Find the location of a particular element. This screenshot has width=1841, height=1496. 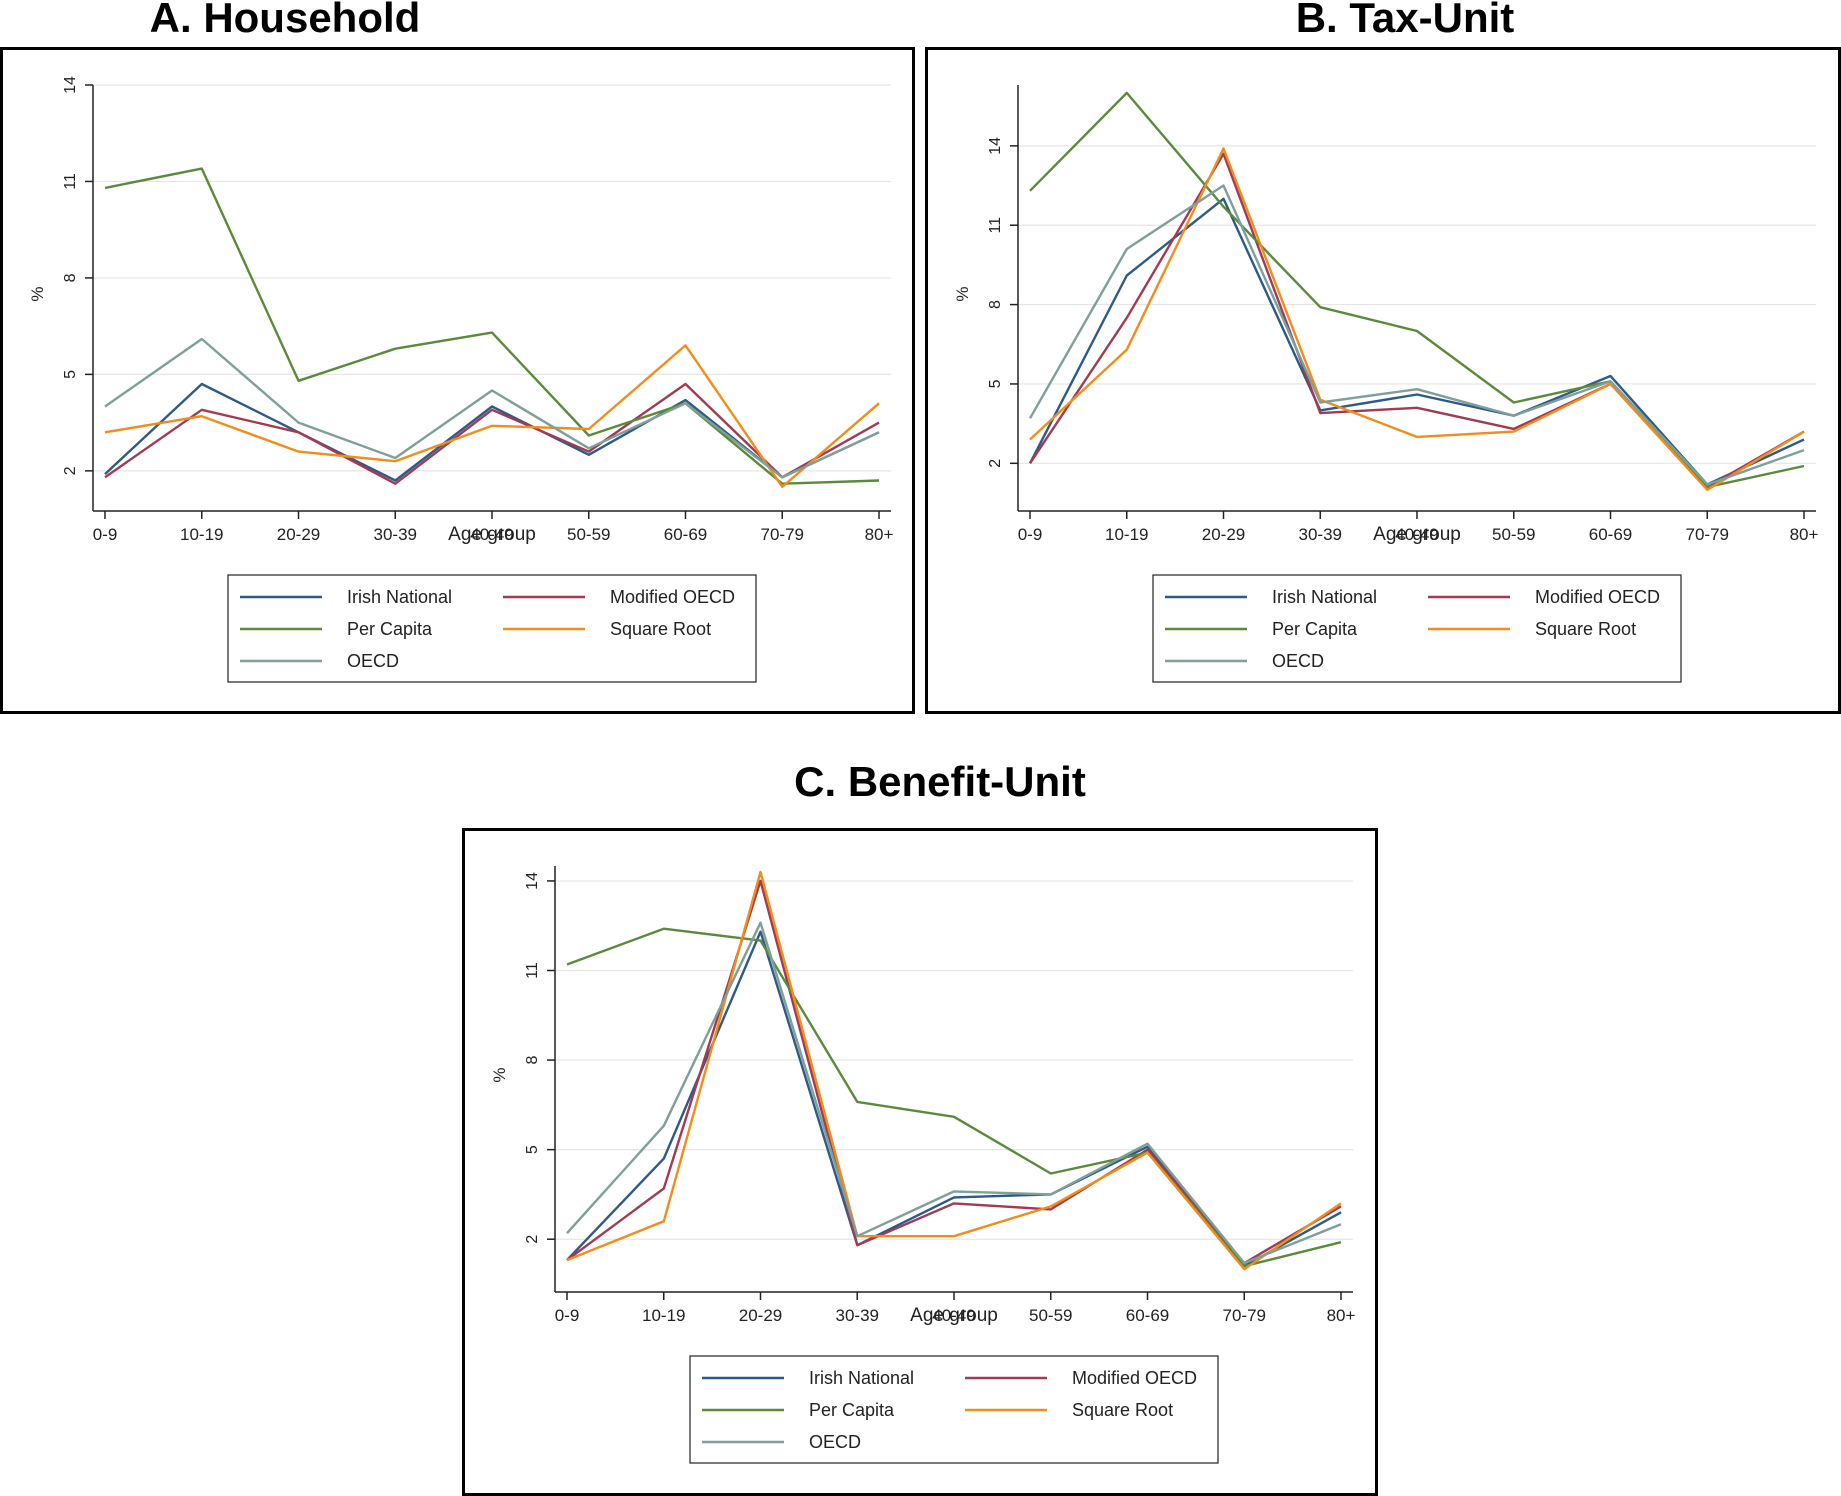

chart-b-x-tick-label: 50-59 is located at coordinates (1513, 534).